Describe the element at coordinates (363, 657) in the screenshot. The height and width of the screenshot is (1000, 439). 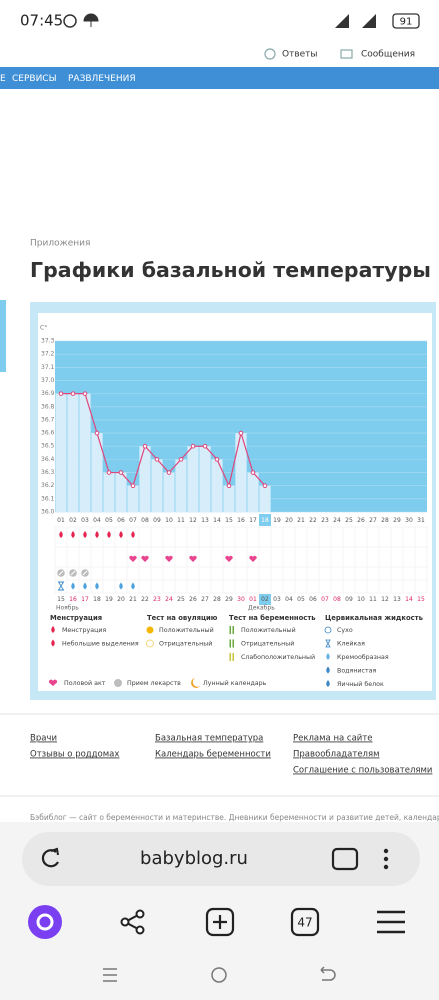
I see `legend-item: Кремообразная` at that location.